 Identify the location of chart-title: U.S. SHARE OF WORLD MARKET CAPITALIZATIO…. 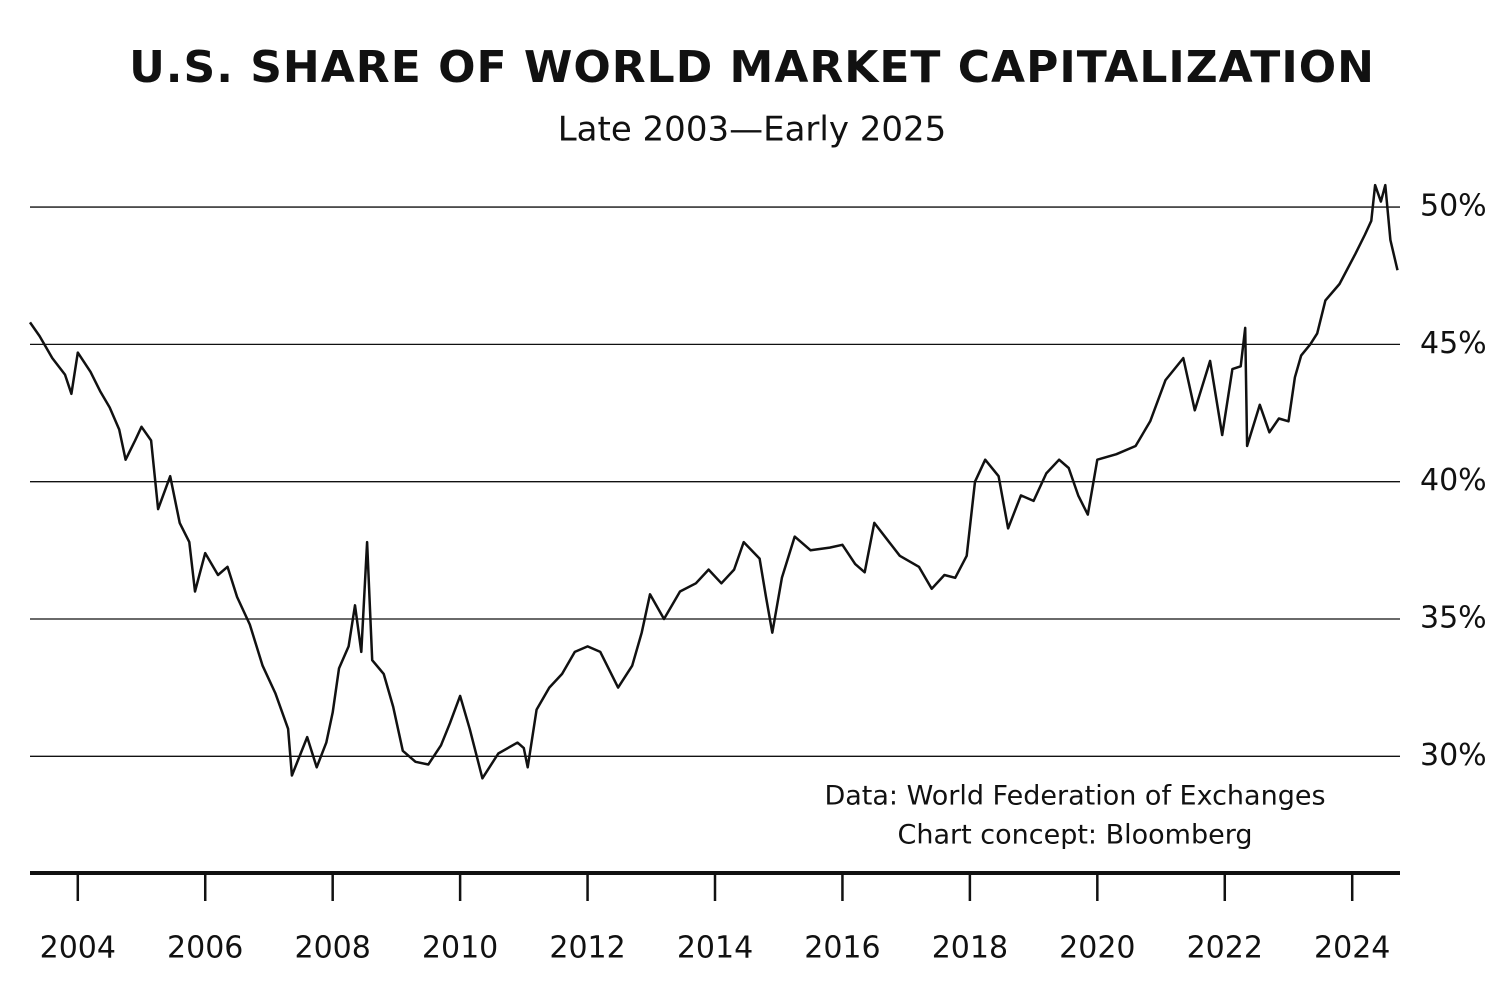
(752, 67).